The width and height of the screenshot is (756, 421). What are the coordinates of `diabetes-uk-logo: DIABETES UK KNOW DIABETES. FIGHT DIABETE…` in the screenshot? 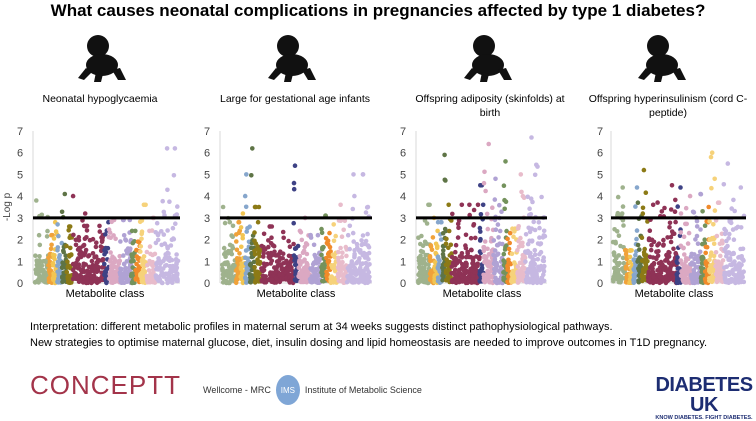 It's located at (704, 398).